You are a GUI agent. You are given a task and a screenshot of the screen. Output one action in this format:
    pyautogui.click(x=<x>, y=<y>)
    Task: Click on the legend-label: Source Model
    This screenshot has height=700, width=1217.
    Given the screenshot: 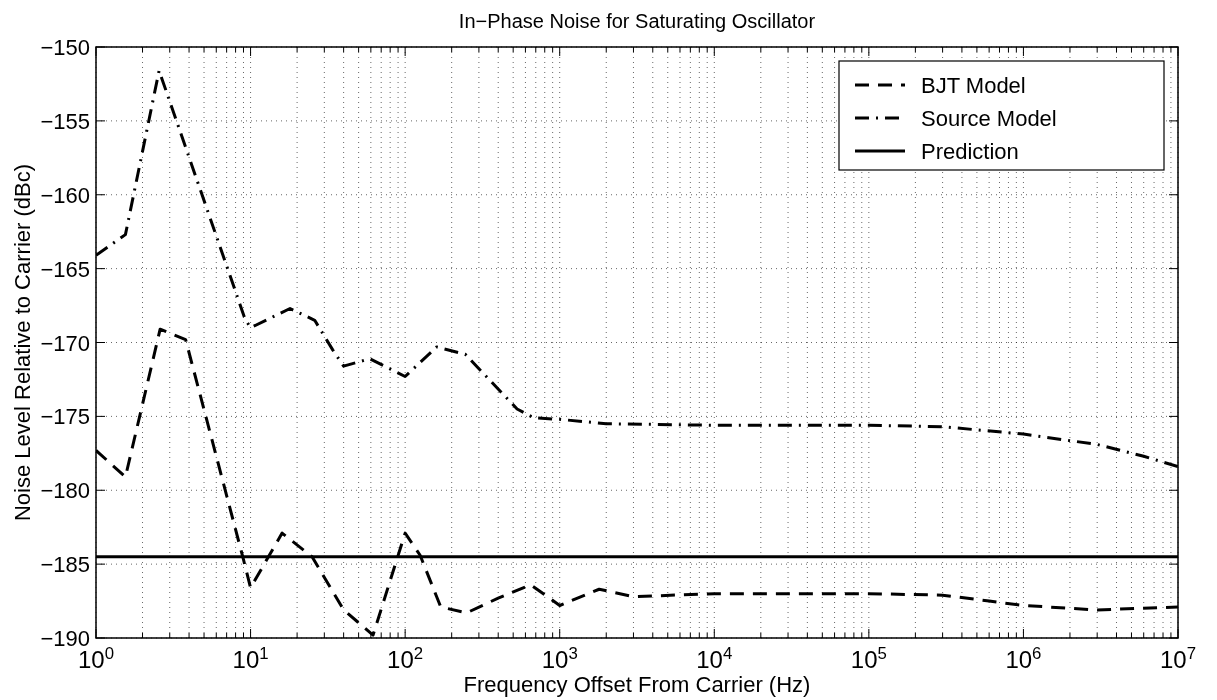 What is the action you would take?
    pyautogui.click(x=989, y=118)
    